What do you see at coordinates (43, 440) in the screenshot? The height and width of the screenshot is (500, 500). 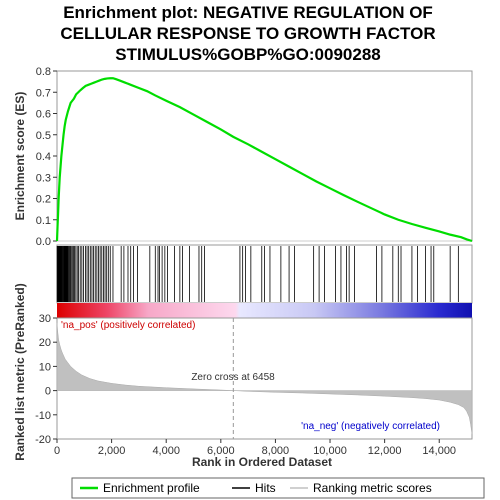 I see `ranked-ytick-label: -20` at bounding box center [43, 440].